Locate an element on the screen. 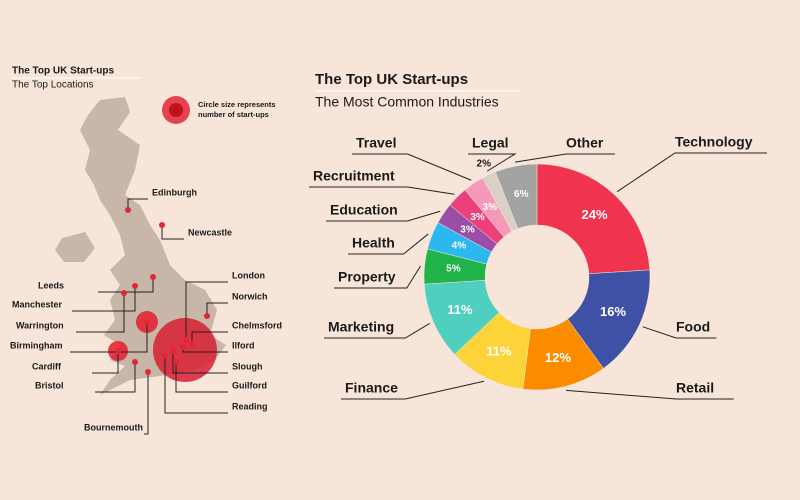 Image resolution: width=800 pixels, height=500 pixels. category-label: Education is located at coordinates (364, 210).